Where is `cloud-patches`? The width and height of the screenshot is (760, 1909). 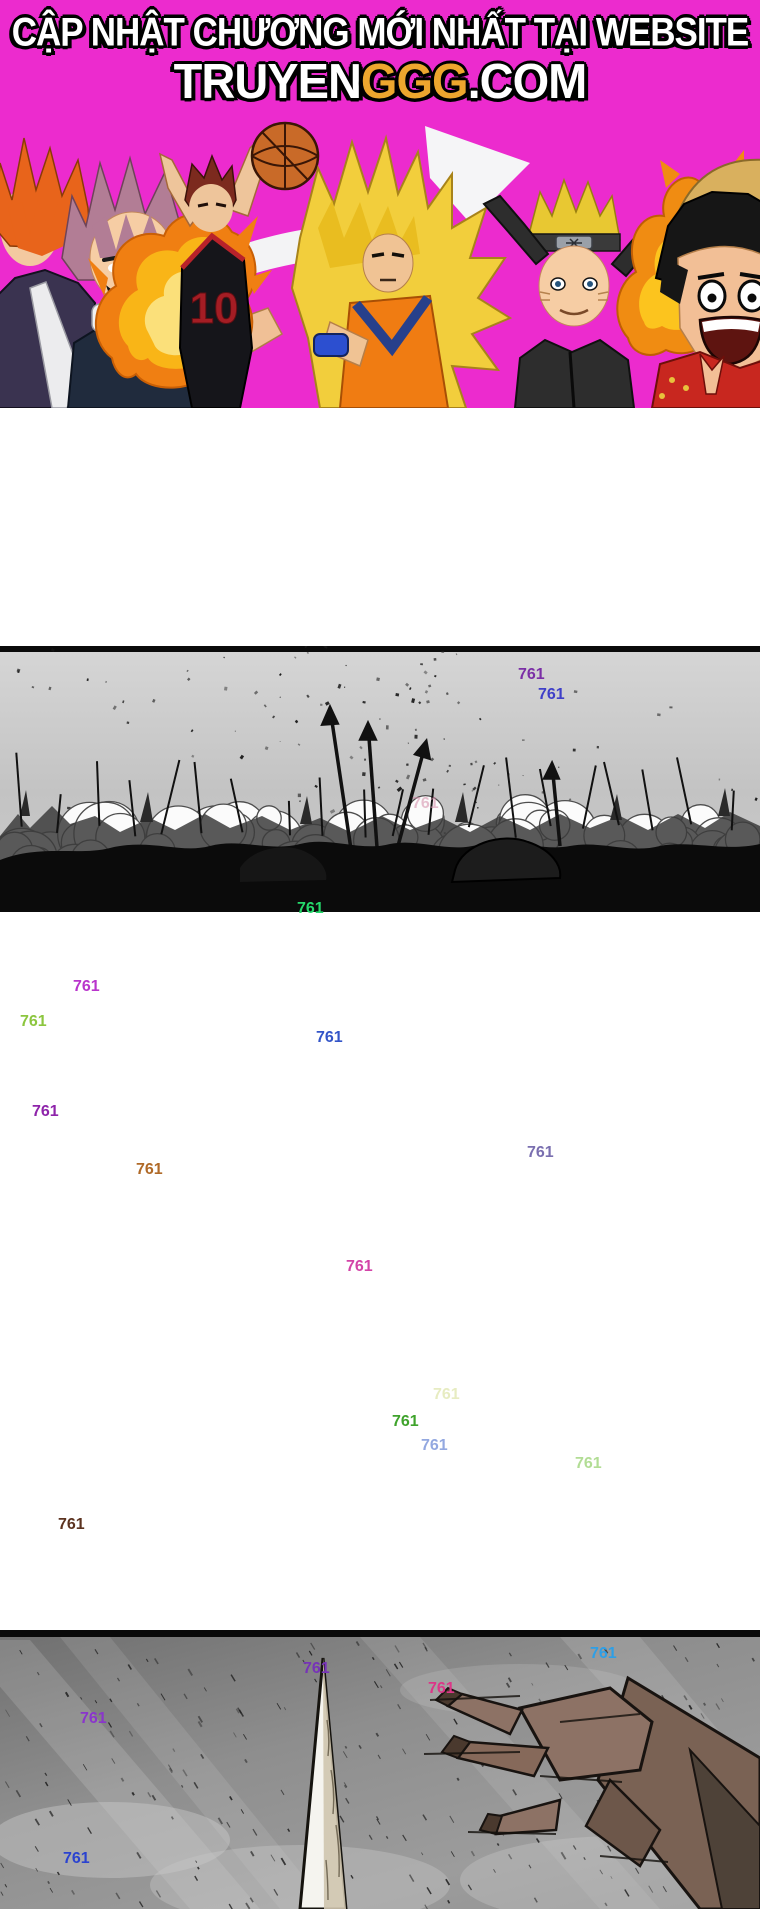 cloud-patches is located at coordinates (380, 1786).